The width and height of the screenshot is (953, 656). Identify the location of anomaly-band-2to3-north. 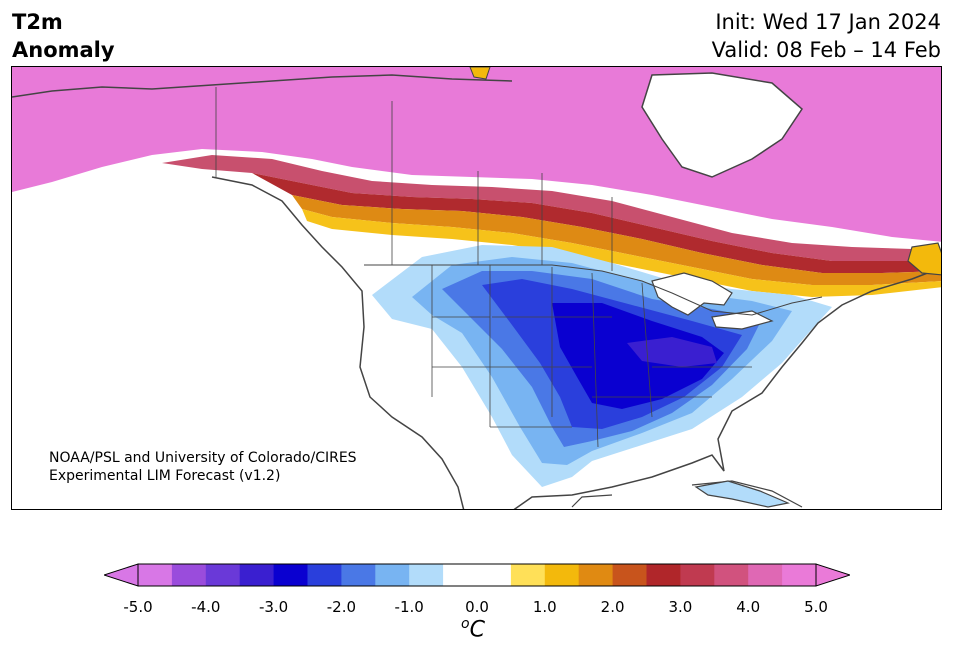
(596, 223).